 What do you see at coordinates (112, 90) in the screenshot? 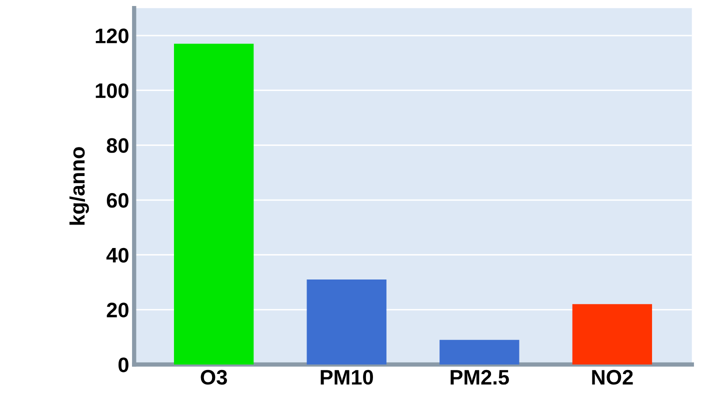
I see `y-tick-label: 100` at bounding box center [112, 90].